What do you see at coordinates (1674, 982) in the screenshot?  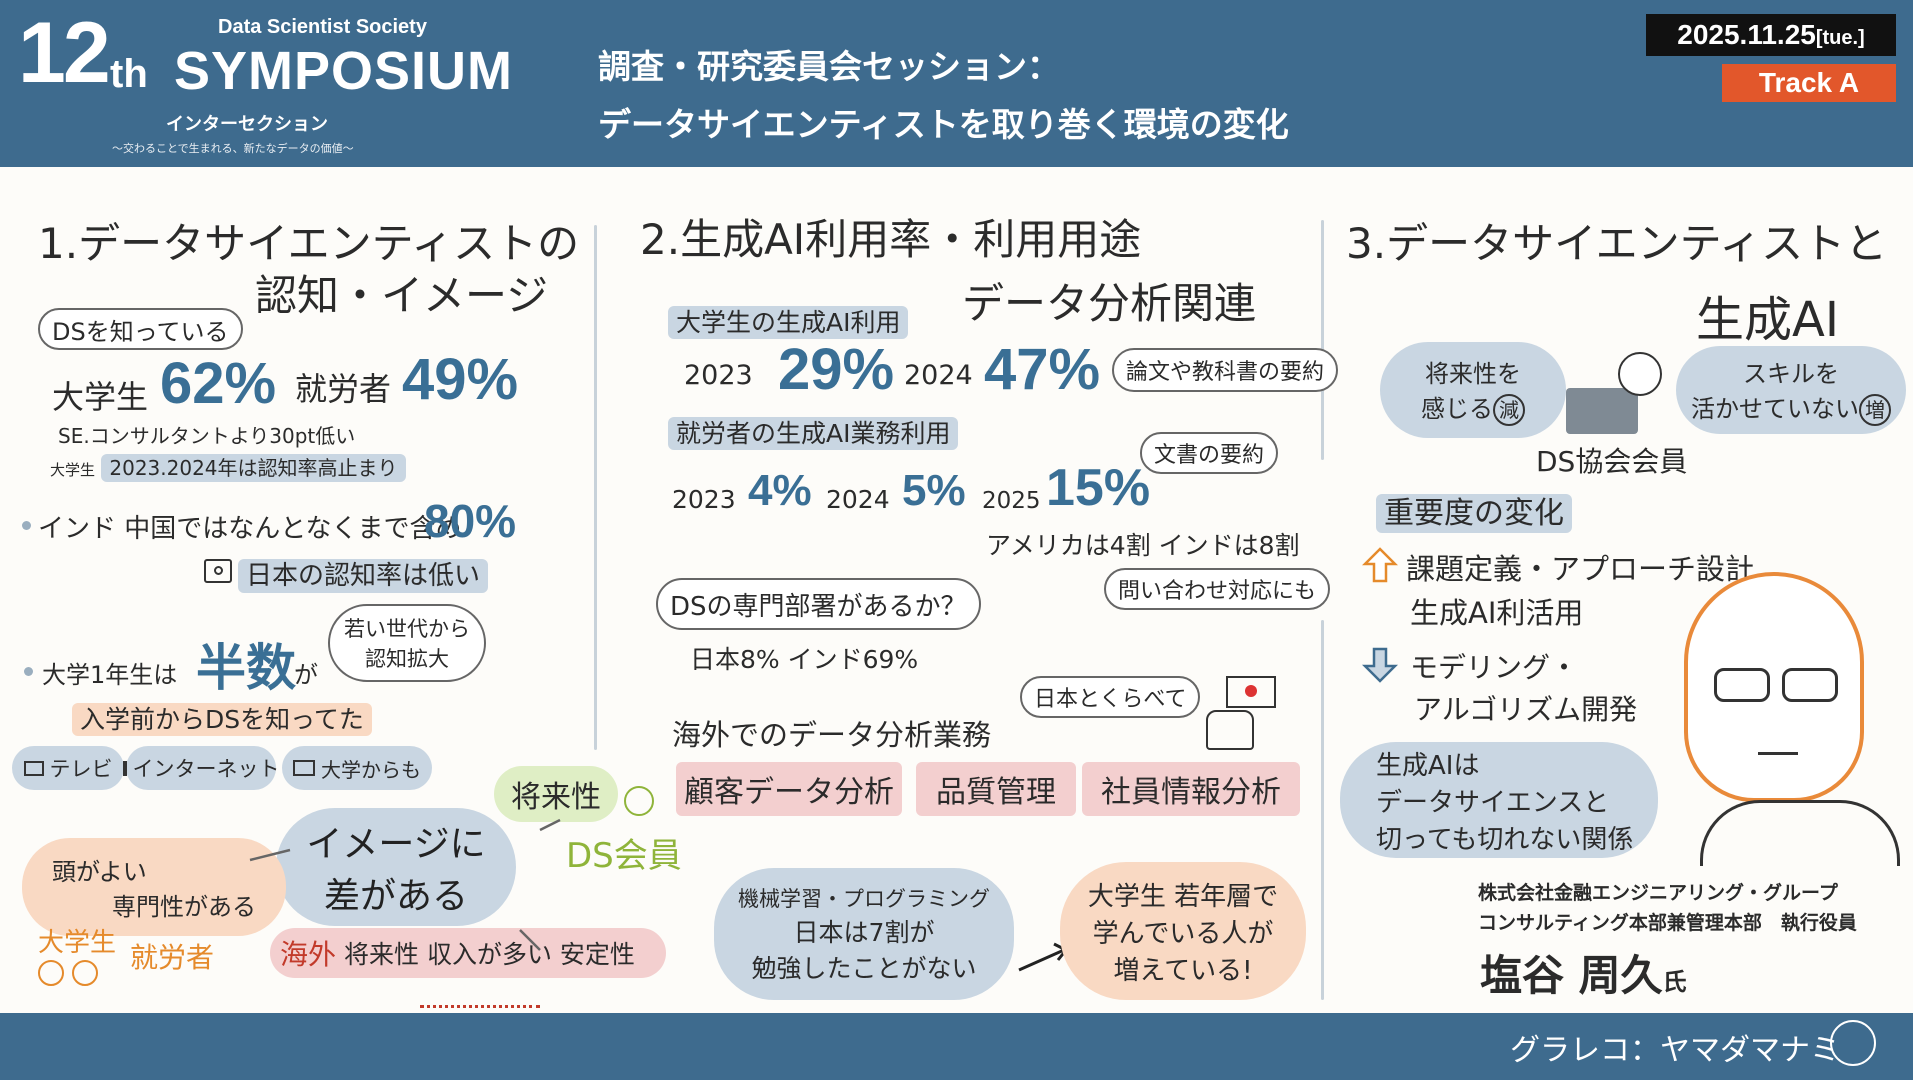 I see `speaker-honorific: 氏` at bounding box center [1674, 982].